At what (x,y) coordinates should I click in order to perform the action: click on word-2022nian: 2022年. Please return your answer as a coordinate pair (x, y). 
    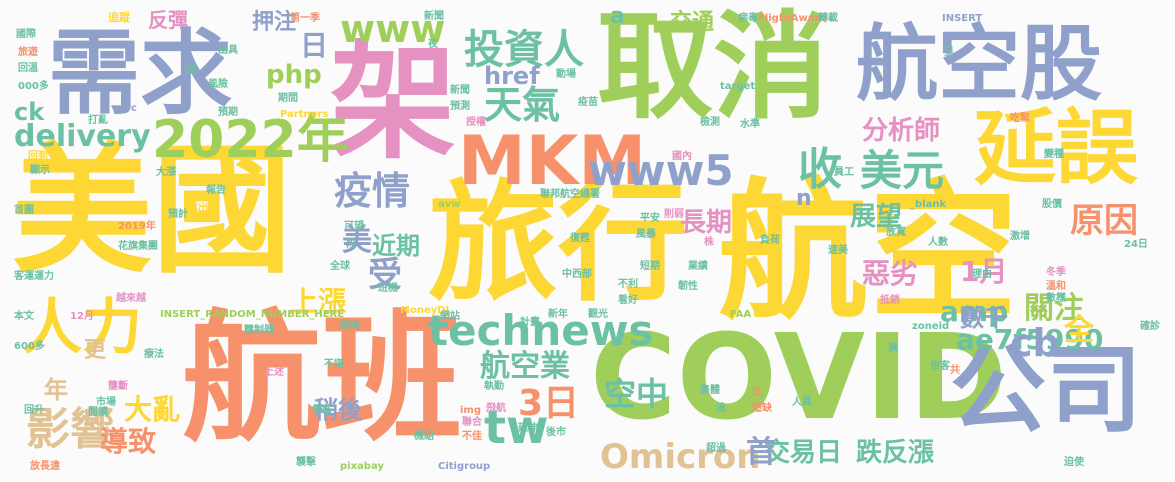
    Looking at the image, I should click on (250, 140).